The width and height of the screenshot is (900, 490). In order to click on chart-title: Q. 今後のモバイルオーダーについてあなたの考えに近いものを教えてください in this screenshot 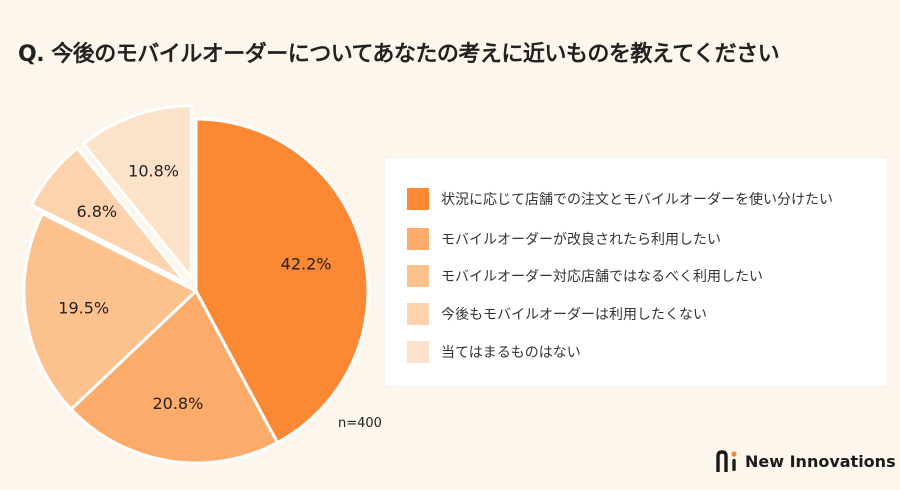, I will do `click(399, 54)`.